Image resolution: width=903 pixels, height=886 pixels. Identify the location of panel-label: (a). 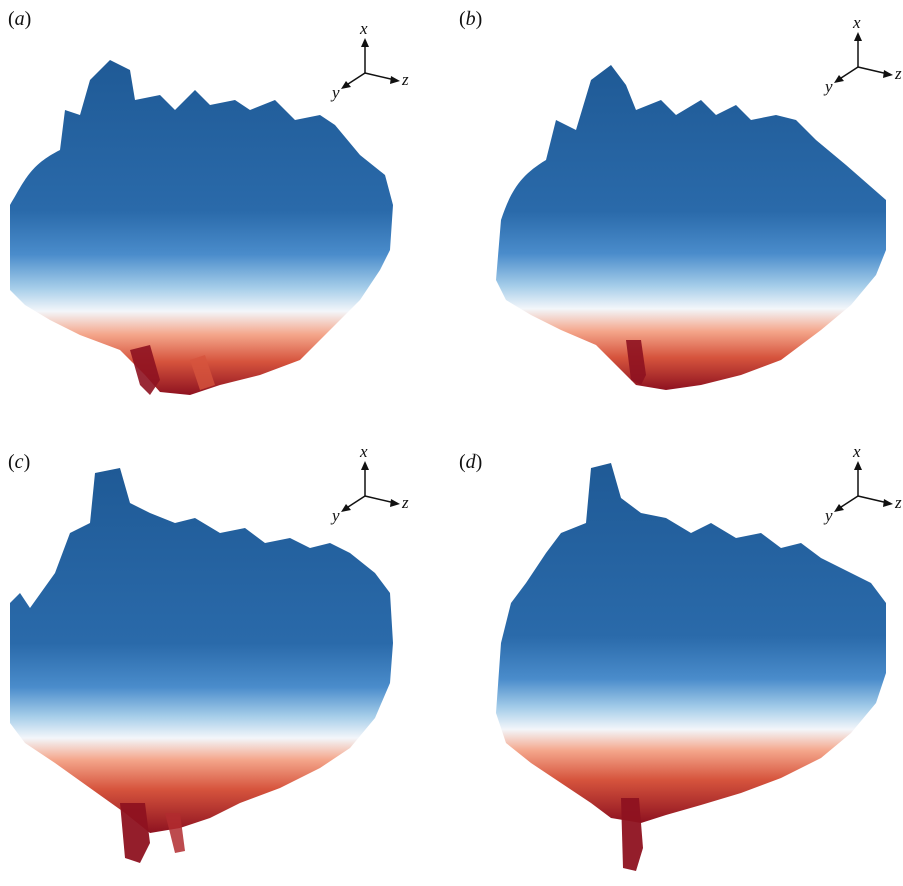
(20, 19).